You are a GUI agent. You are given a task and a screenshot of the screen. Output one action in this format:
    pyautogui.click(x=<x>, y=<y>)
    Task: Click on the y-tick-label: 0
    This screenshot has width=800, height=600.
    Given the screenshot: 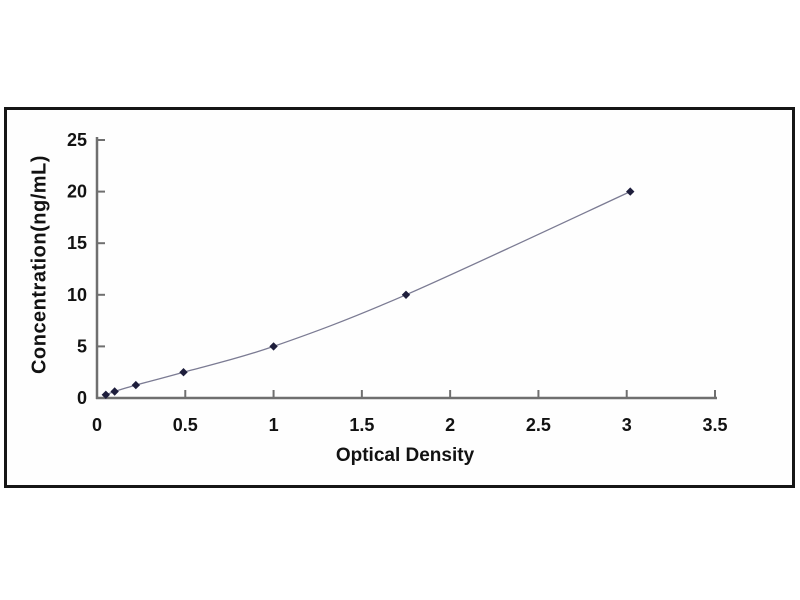 What is the action you would take?
    pyautogui.click(x=82, y=398)
    